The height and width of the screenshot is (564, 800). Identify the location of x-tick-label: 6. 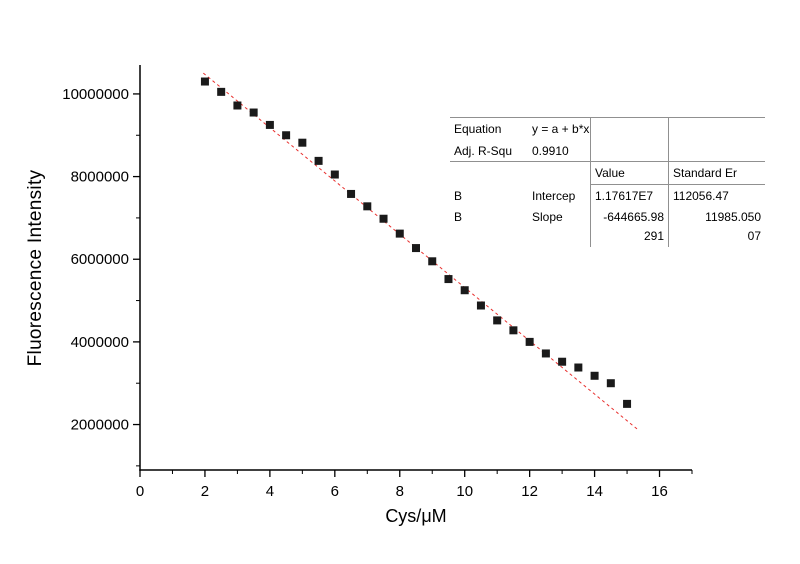
(335, 491).